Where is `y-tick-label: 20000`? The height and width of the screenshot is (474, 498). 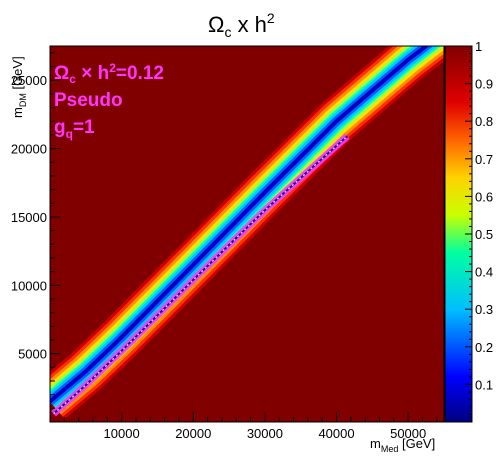
y-tick-label: 20000 is located at coordinates (29, 149).